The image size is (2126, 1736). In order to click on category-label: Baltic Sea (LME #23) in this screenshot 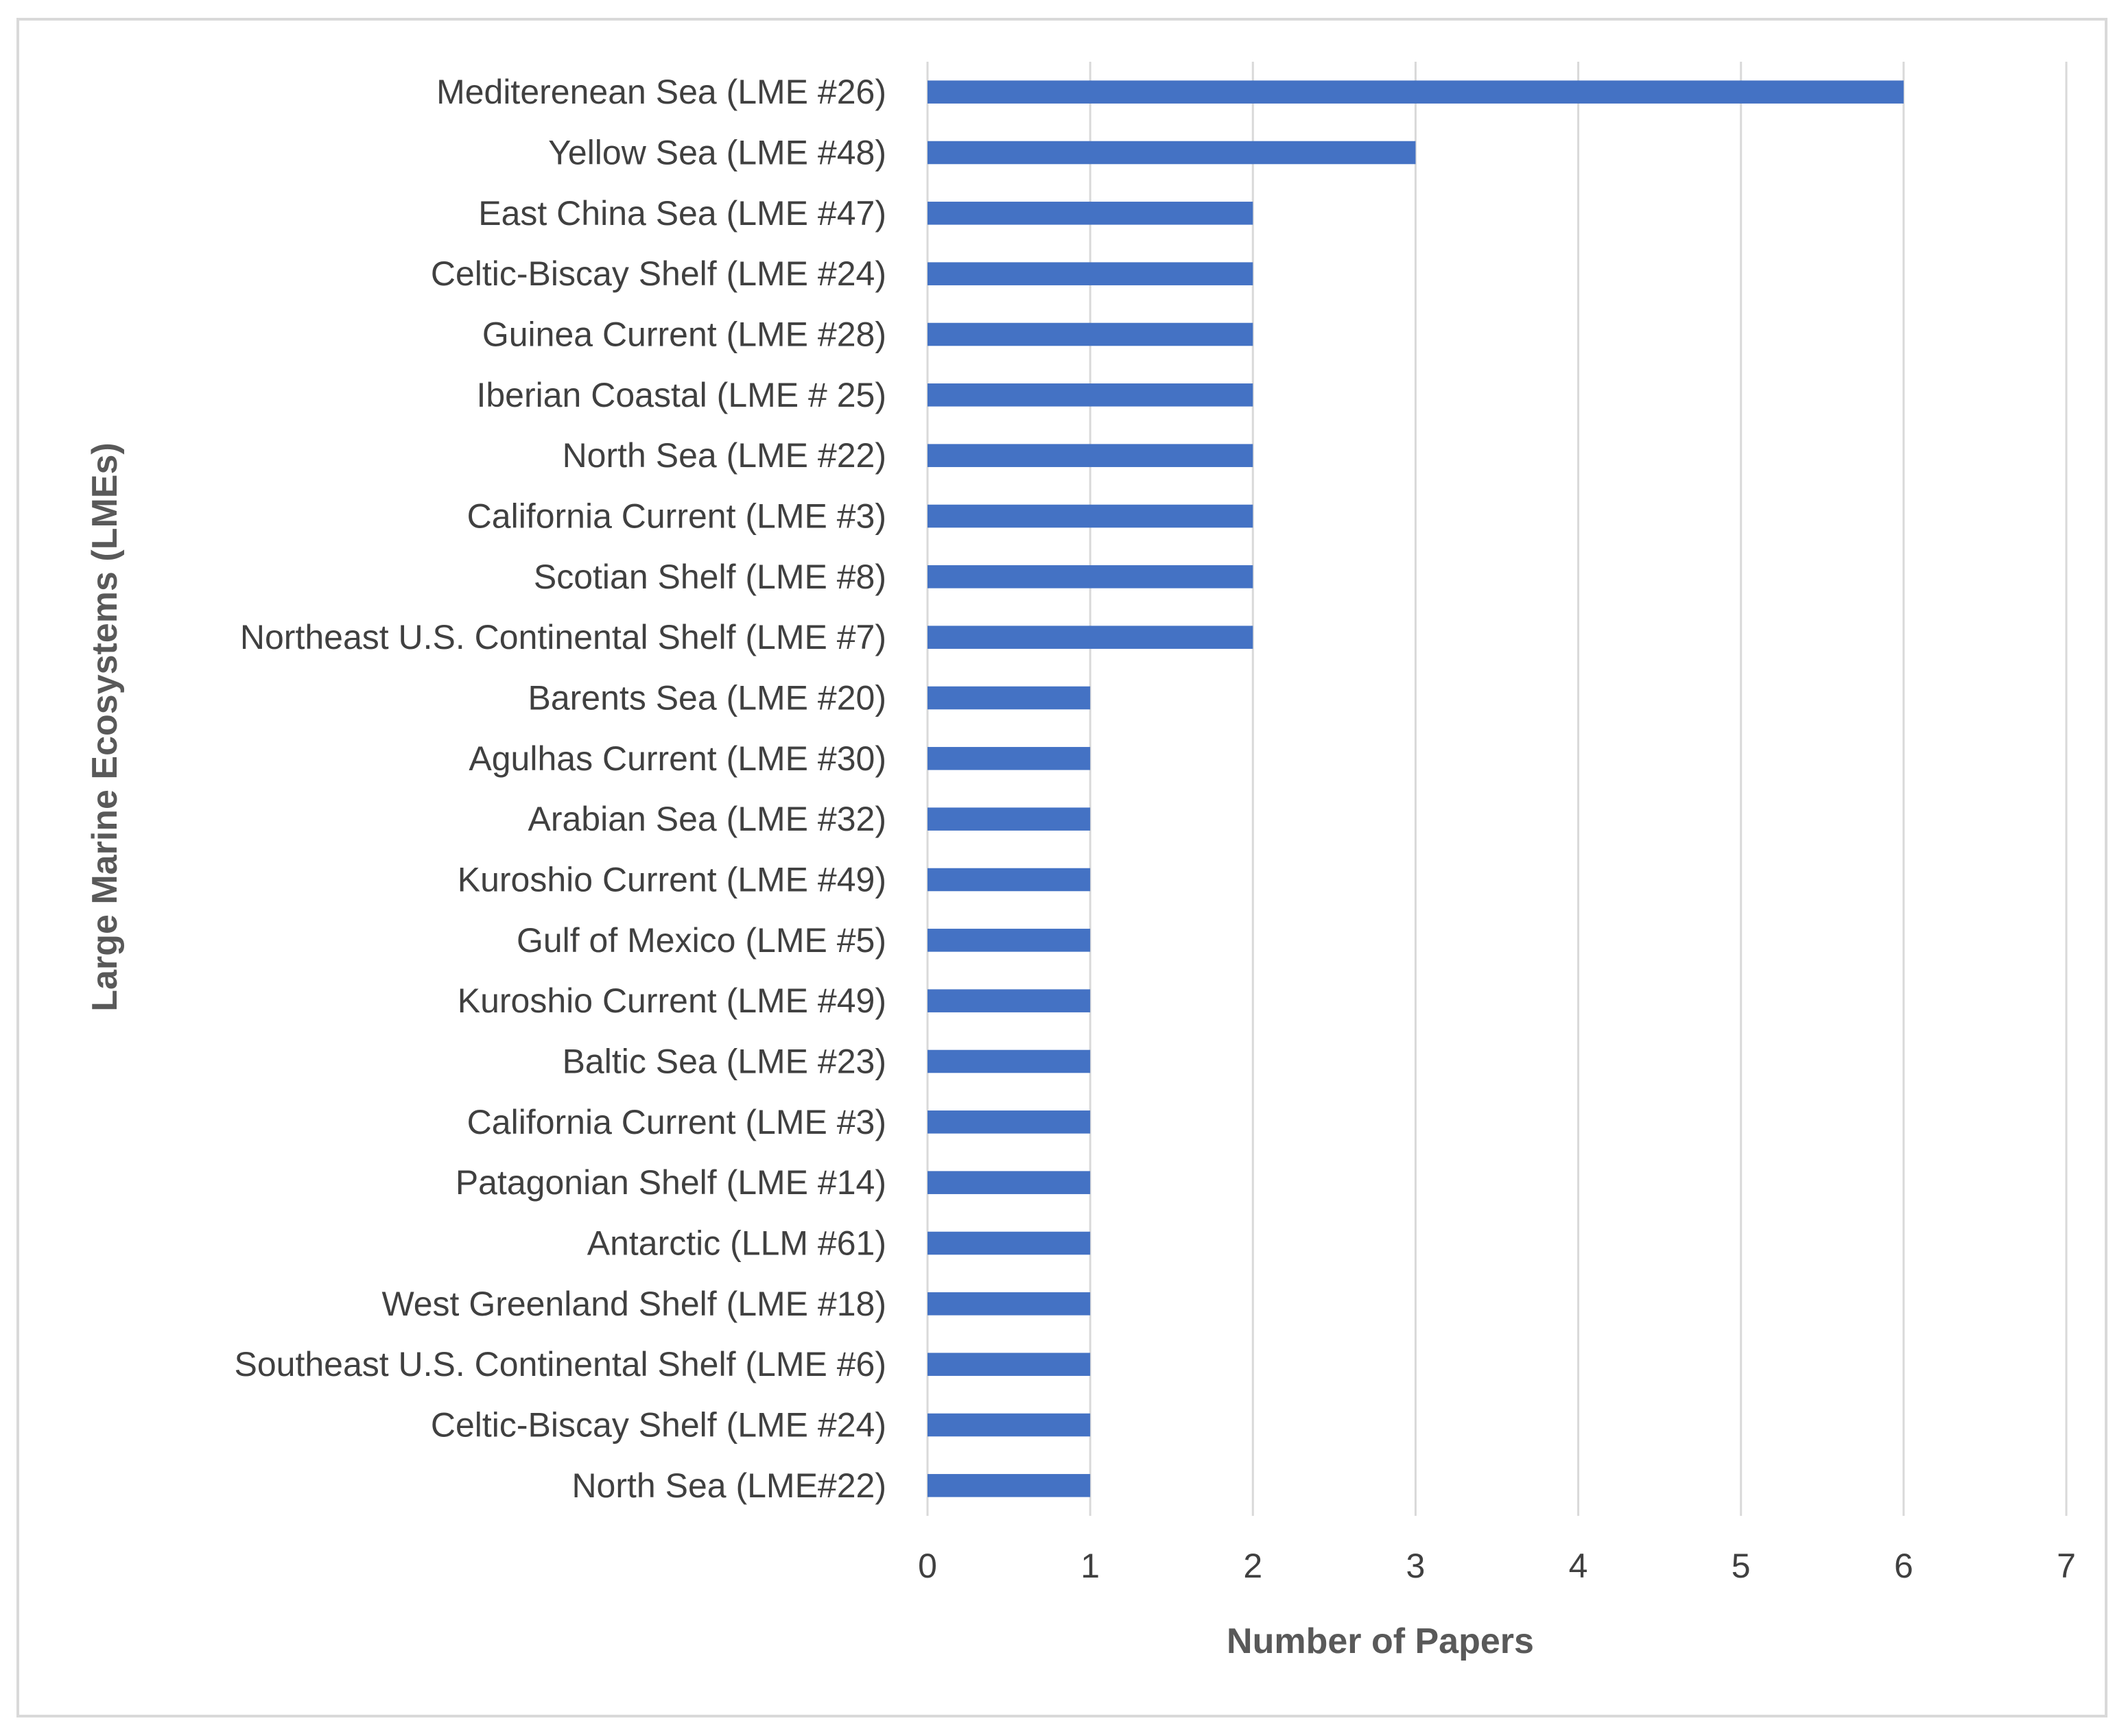, I will do `click(724, 1062)`.